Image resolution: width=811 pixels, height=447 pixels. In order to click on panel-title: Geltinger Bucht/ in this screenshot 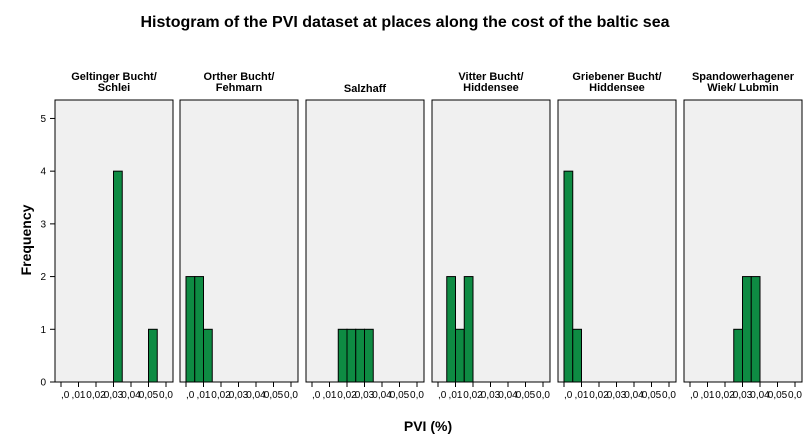, I will do `click(114, 77)`.